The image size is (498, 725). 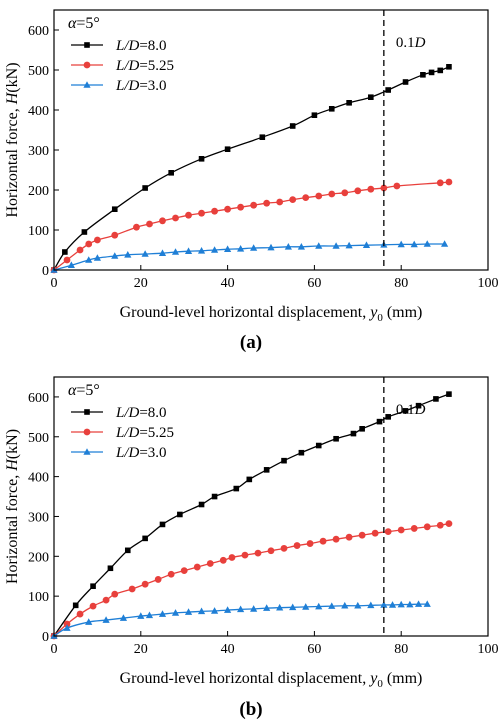 What do you see at coordinates (38, 557) in the screenshot?
I see `y-tick-label: 200` at bounding box center [38, 557].